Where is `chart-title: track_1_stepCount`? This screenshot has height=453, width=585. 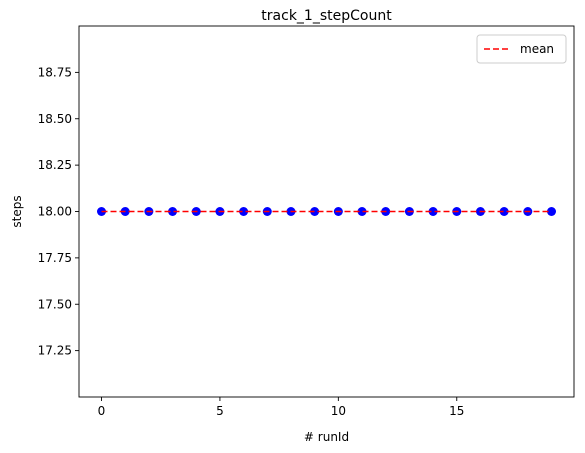
chart-title: track_1_stepCount is located at coordinates (326, 16).